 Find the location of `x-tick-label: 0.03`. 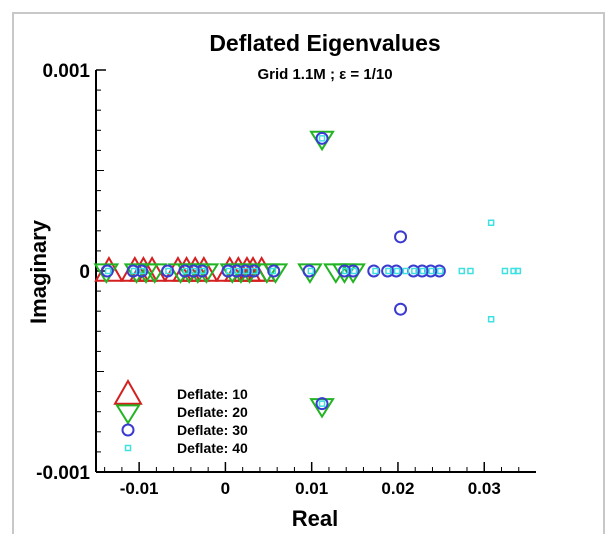

x-tick-label: 0.03 is located at coordinates (484, 488).